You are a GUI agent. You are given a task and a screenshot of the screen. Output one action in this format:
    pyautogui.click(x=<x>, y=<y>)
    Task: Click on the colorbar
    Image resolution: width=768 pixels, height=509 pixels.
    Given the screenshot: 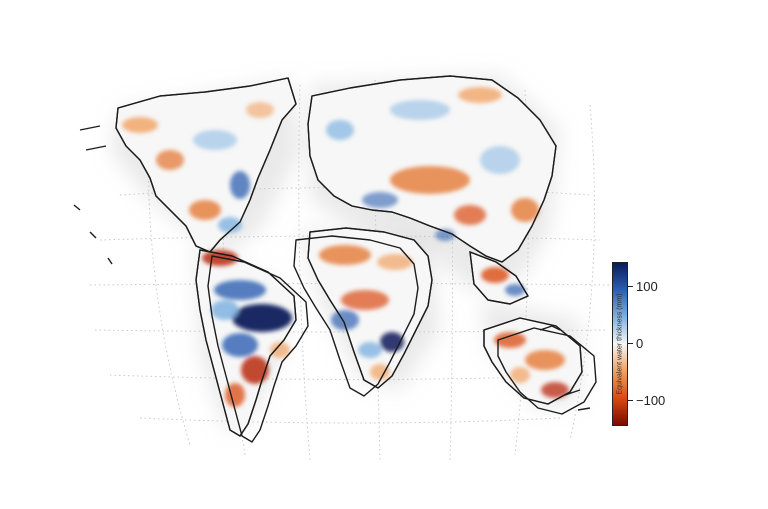 What is the action you would take?
    pyautogui.click(x=620, y=344)
    